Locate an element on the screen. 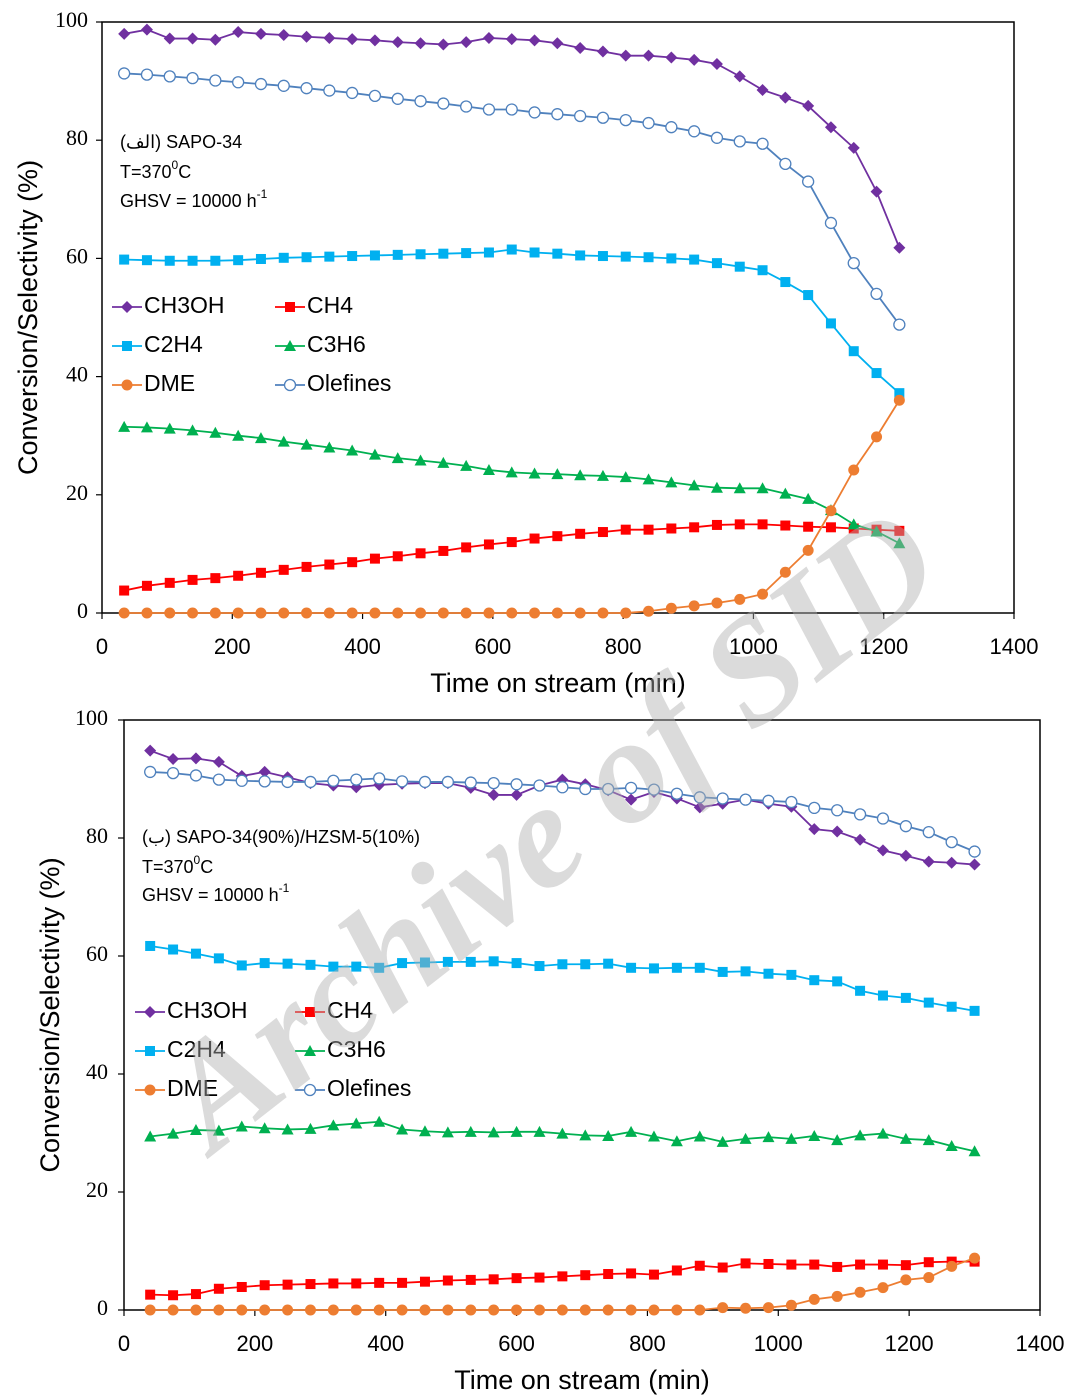  x-tick-label: 1000 is located at coordinates (753, 646).